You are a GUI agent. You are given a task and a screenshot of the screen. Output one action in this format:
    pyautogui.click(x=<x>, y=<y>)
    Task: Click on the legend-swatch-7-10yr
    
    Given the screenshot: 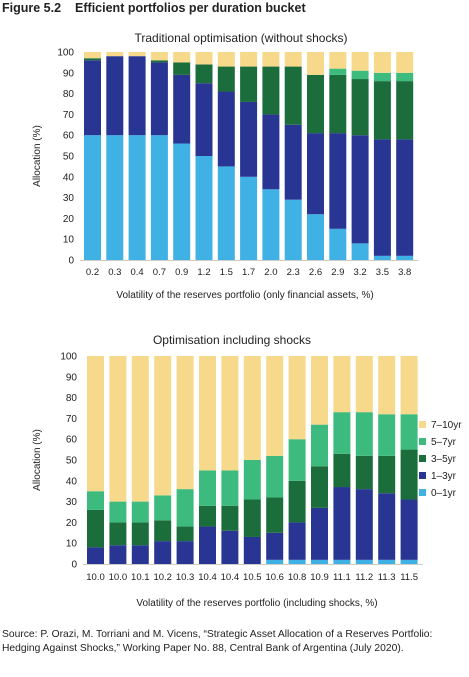 What is the action you would take?
    pyautogui.click(x=422, y=424)
    